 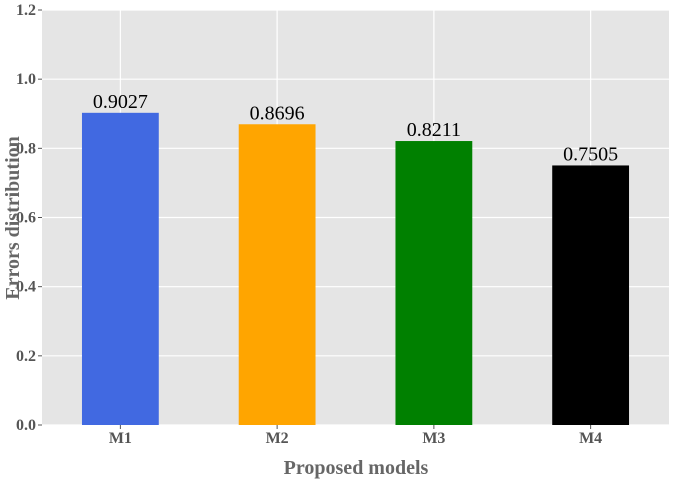 What do you see at coordinates (26, 218) in the screenshot?
I see `y-tick-label: 0.6` at bounding box center [26, 218].